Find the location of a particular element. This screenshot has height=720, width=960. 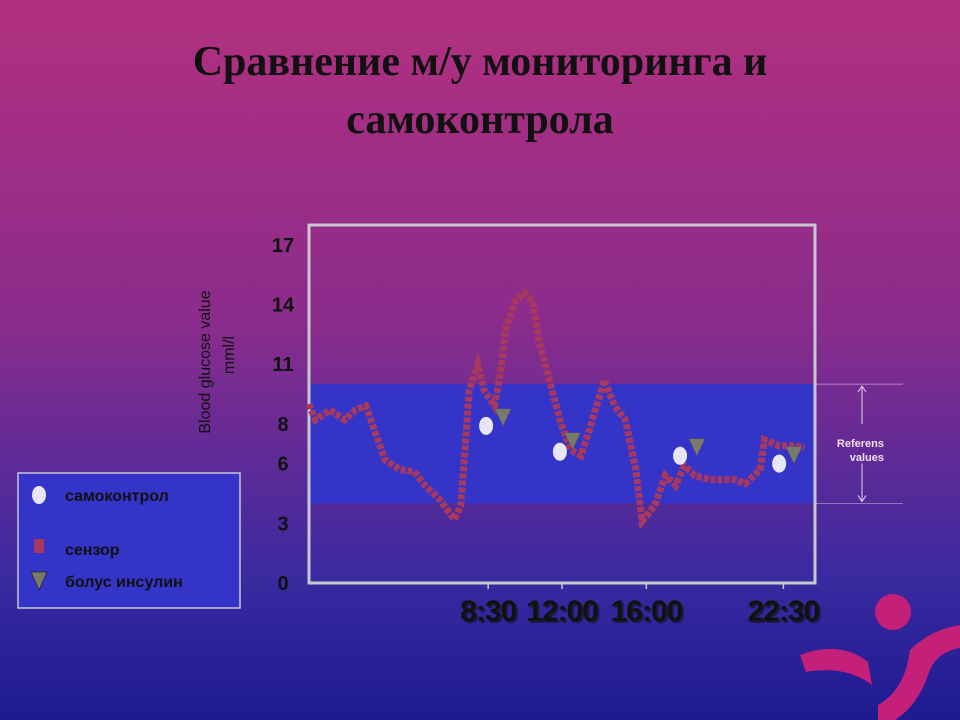

x-tick-label-shadow: 12:00 is located at coordinates (564, 613).